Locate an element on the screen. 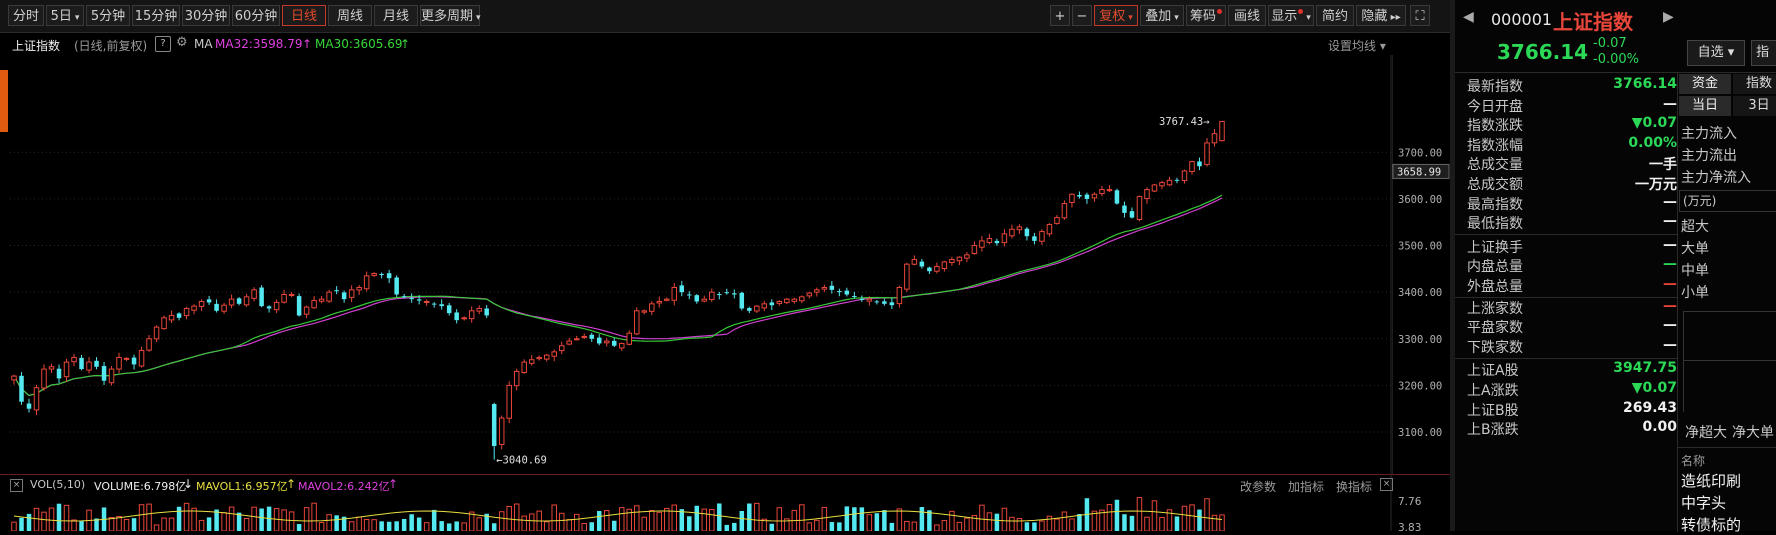  period-button: 5日 ▾ is located at coordinates (65, 15).